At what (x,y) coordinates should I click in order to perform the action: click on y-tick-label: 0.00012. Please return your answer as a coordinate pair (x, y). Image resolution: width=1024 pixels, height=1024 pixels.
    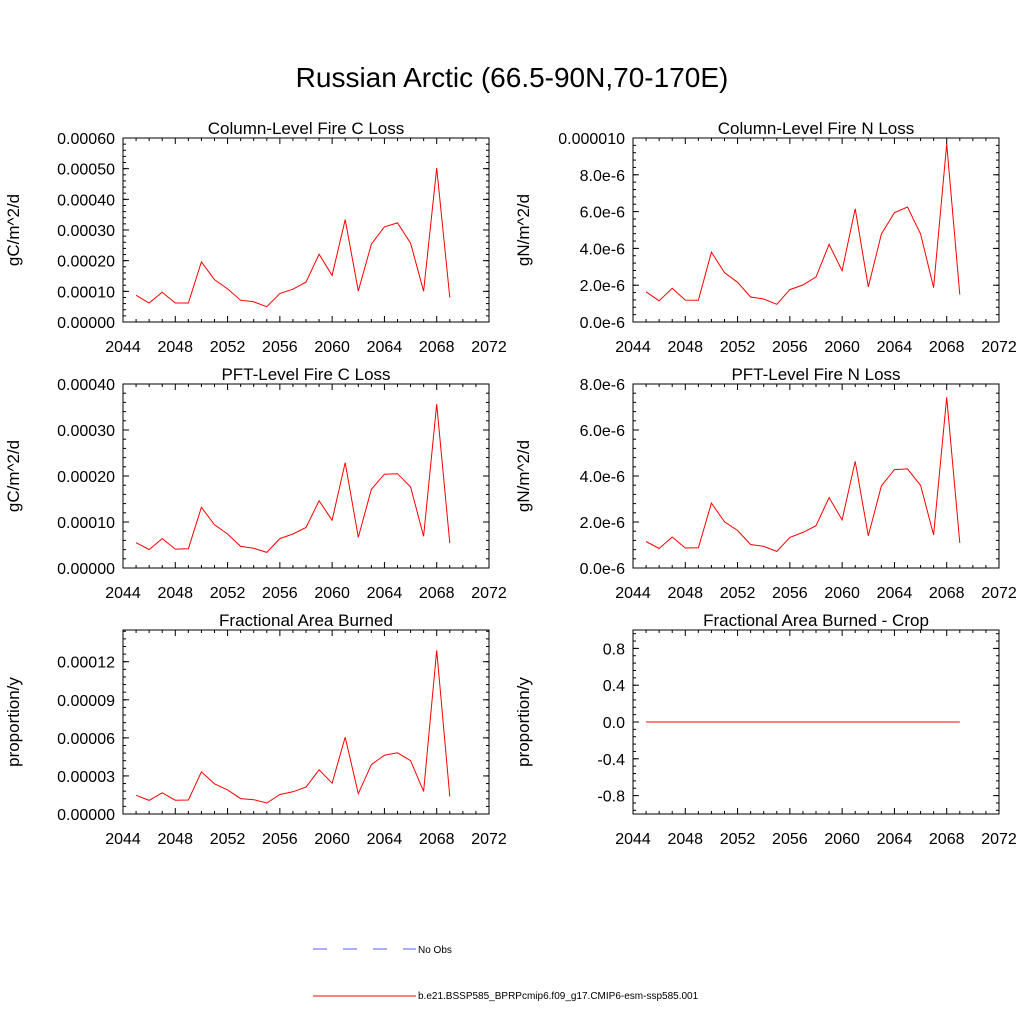
    Looking at the image, I should click on (86, 663).